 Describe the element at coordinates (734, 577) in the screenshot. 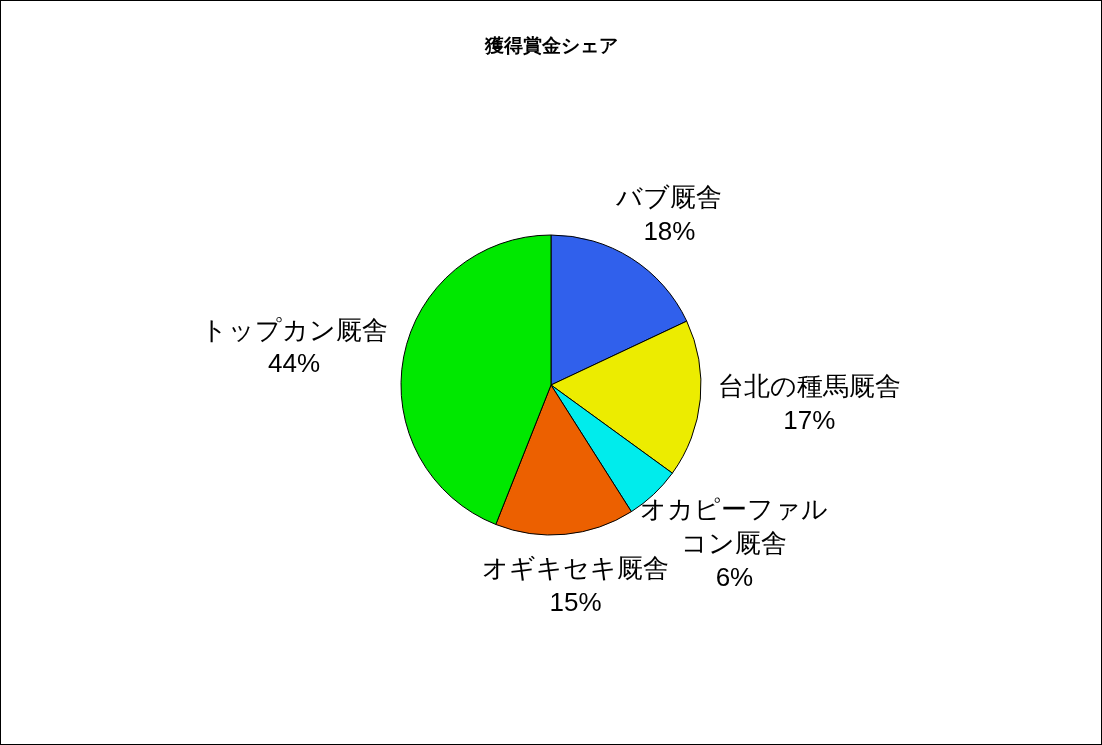

I see `data-label: 6%` at that location.